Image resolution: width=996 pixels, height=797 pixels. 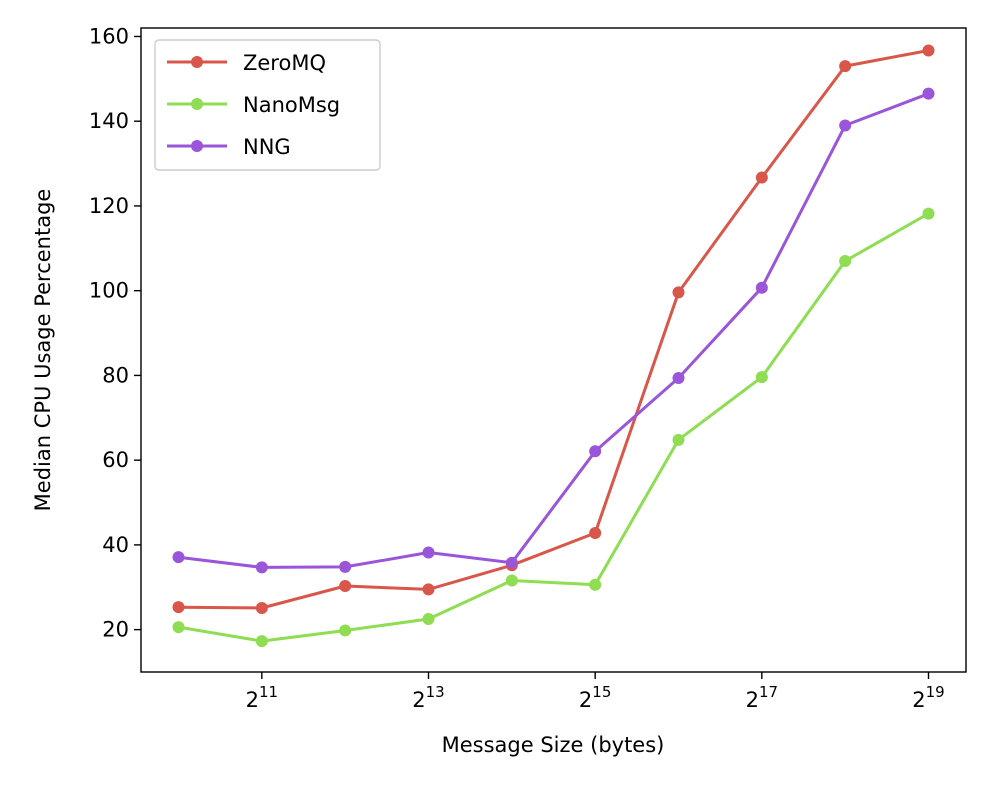 What do you see at coordinates (291, 105) in the screenshot?
I see `legend-label-nanomsg: NanoMsg` at bounding box center [291, 105].